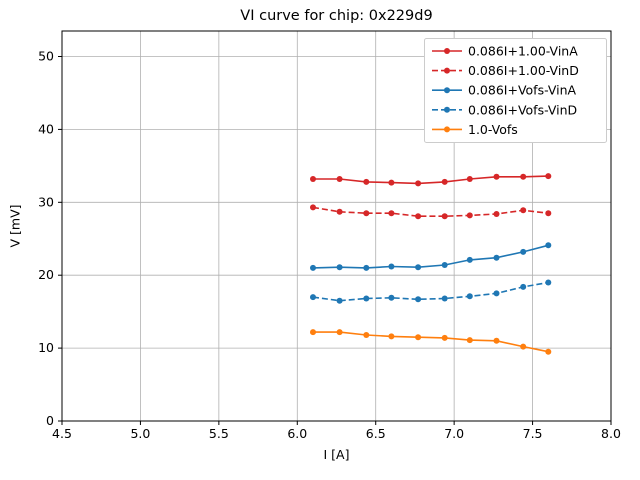 Image resolution: width=640 pixels, height=480 pixels. What do you see at coordinates (336, 454) in the screenshot?
I see `x-axis-label: I [A]` at bounding box center [336, 454].